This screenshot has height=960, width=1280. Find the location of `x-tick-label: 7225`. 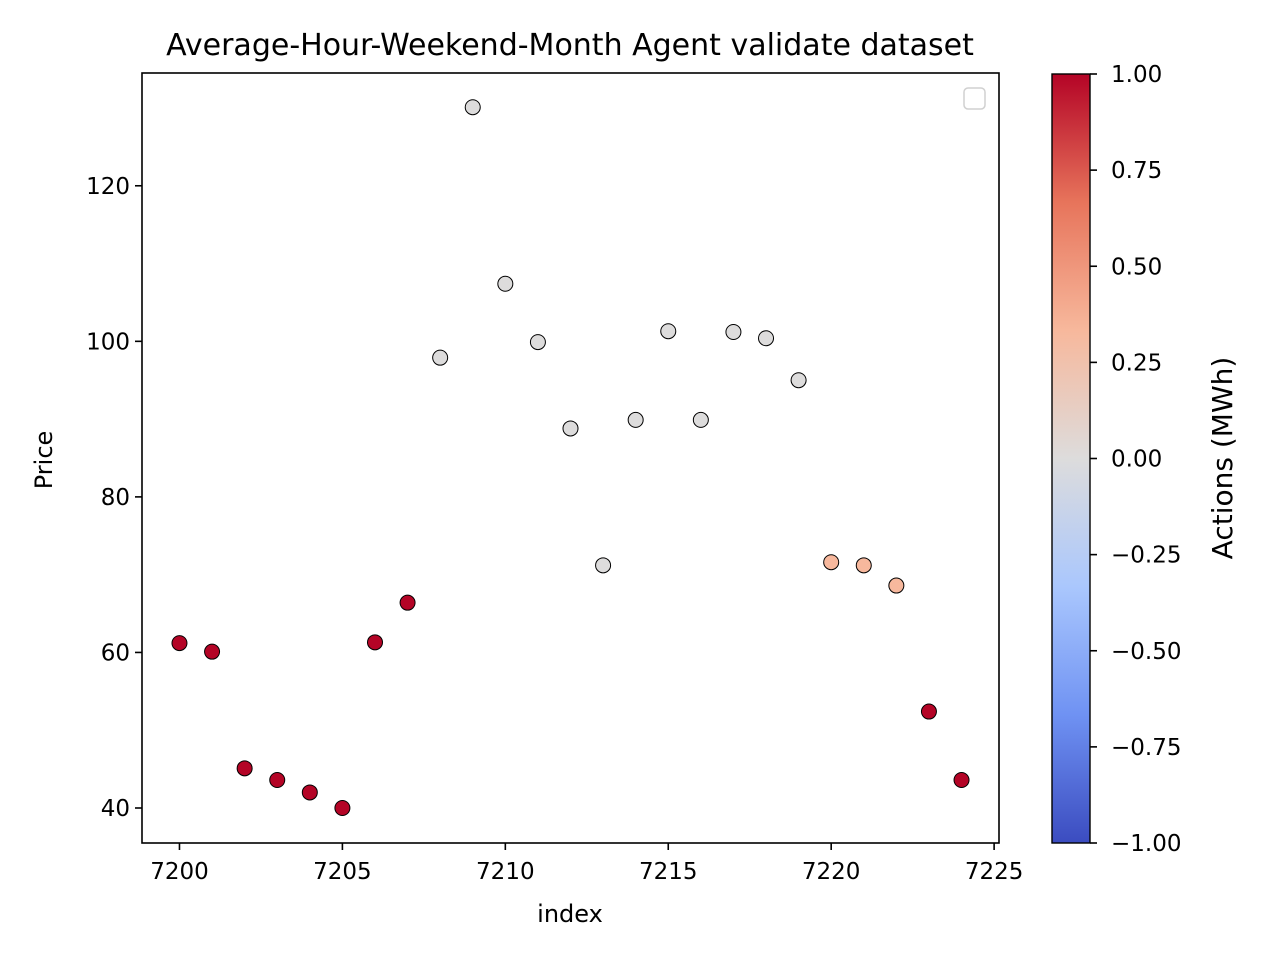

x-tick-label: 7225 is located at coordinates (994, 872).